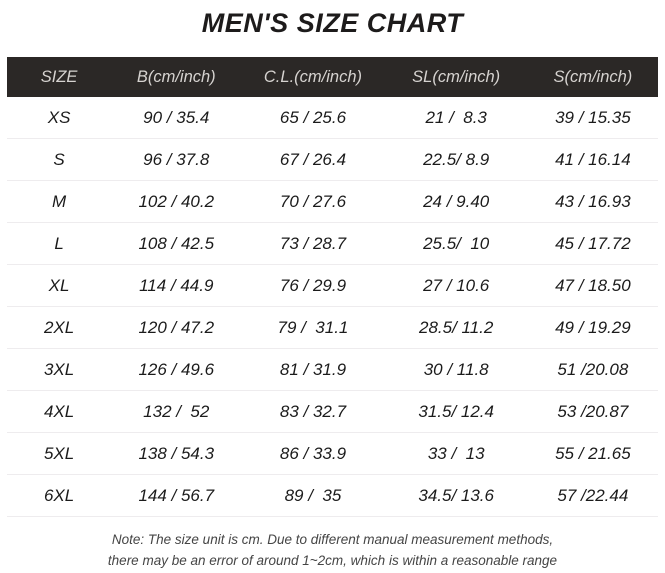  Describe the element at coordinates (593, 327) in the screenshot. I see `cell-s: 49 / 19.29` at that location.